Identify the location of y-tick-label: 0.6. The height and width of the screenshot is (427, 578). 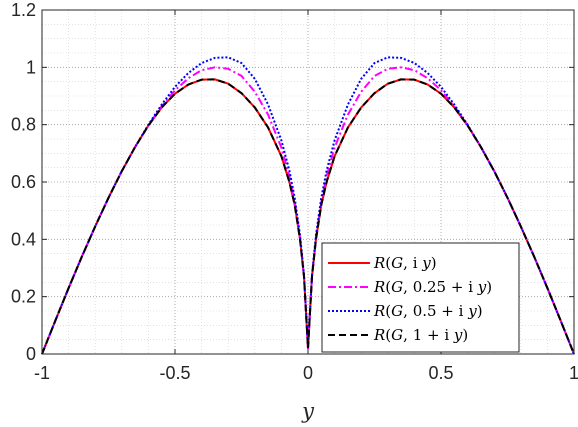
(23, 182).